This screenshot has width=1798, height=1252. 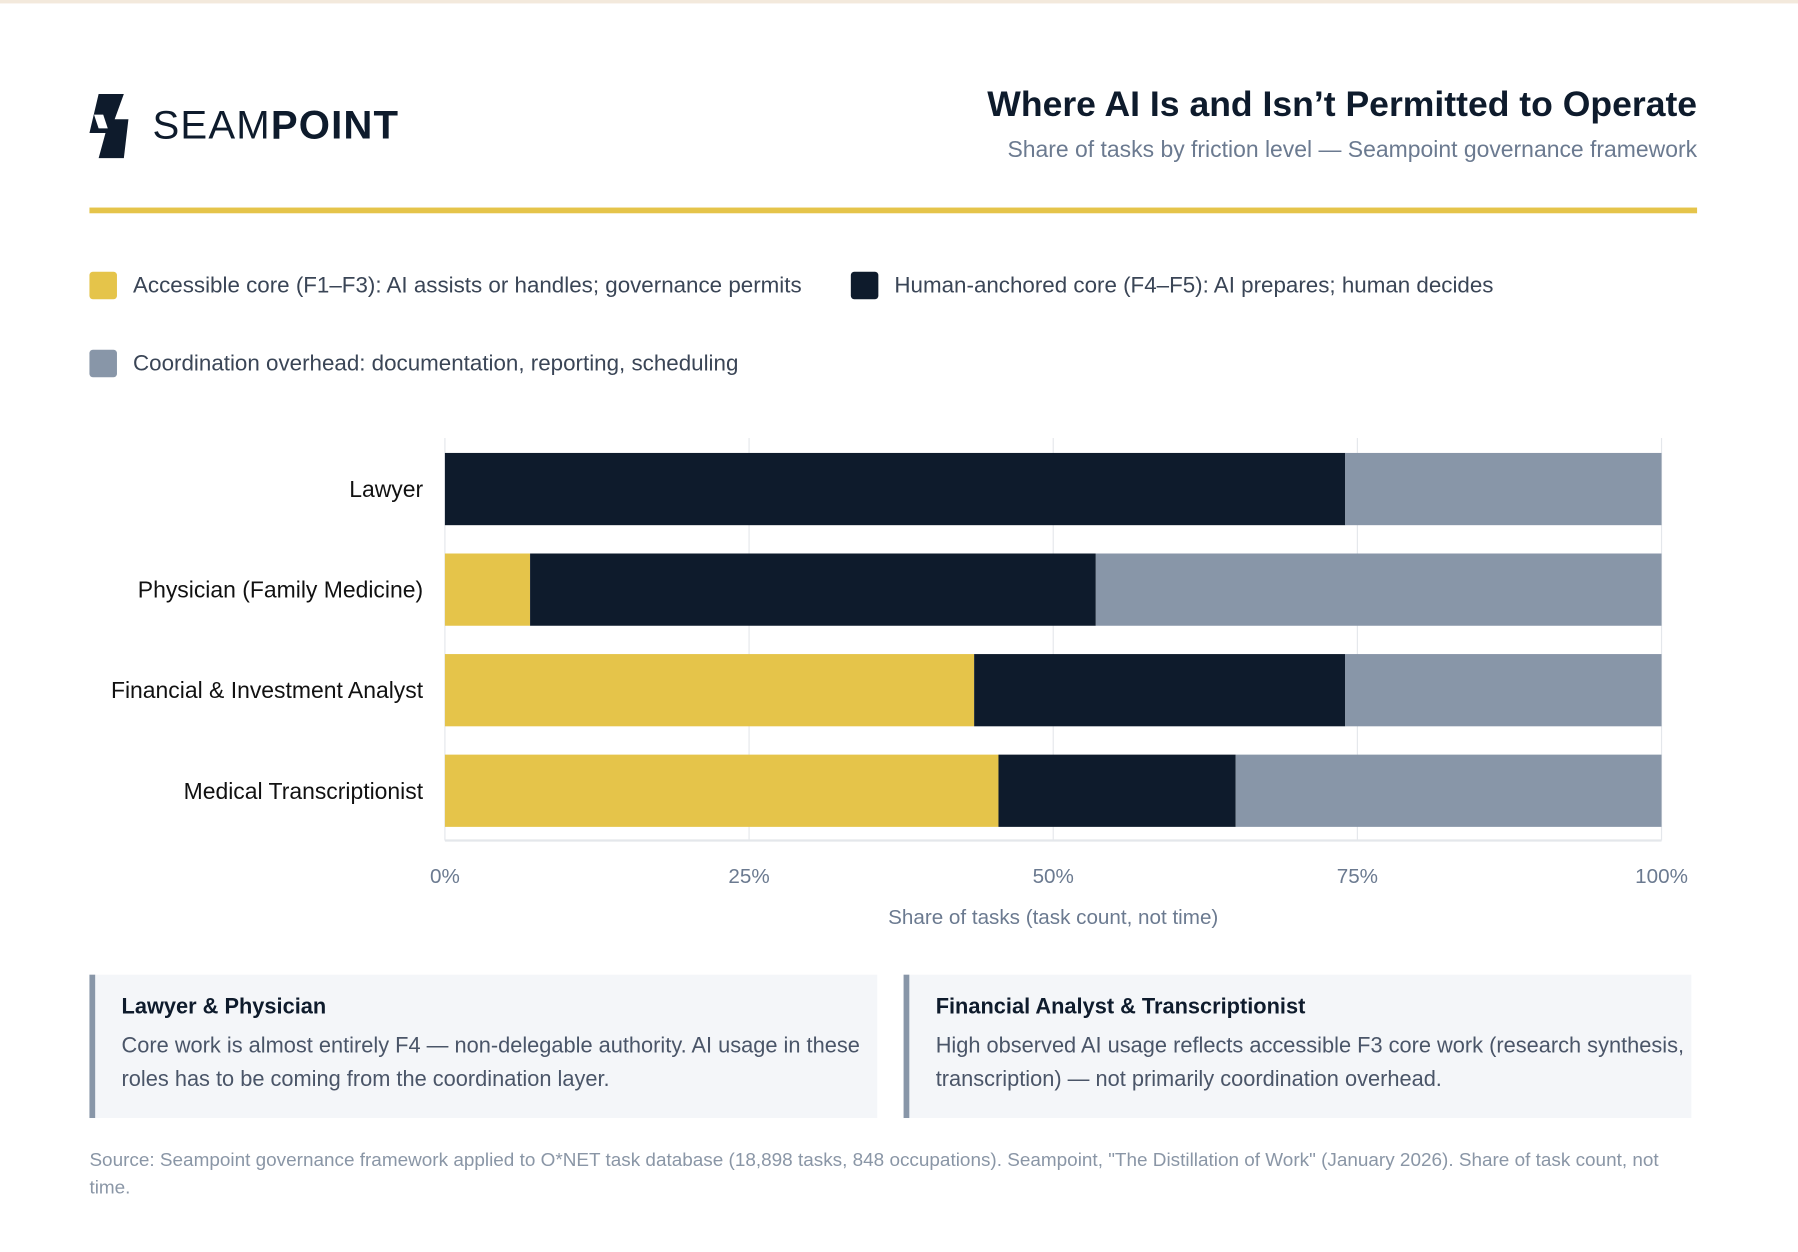 What do you see at coordinates (899, 2) in the screenshot?
I see `top-border` at bounding box center [899, 2].